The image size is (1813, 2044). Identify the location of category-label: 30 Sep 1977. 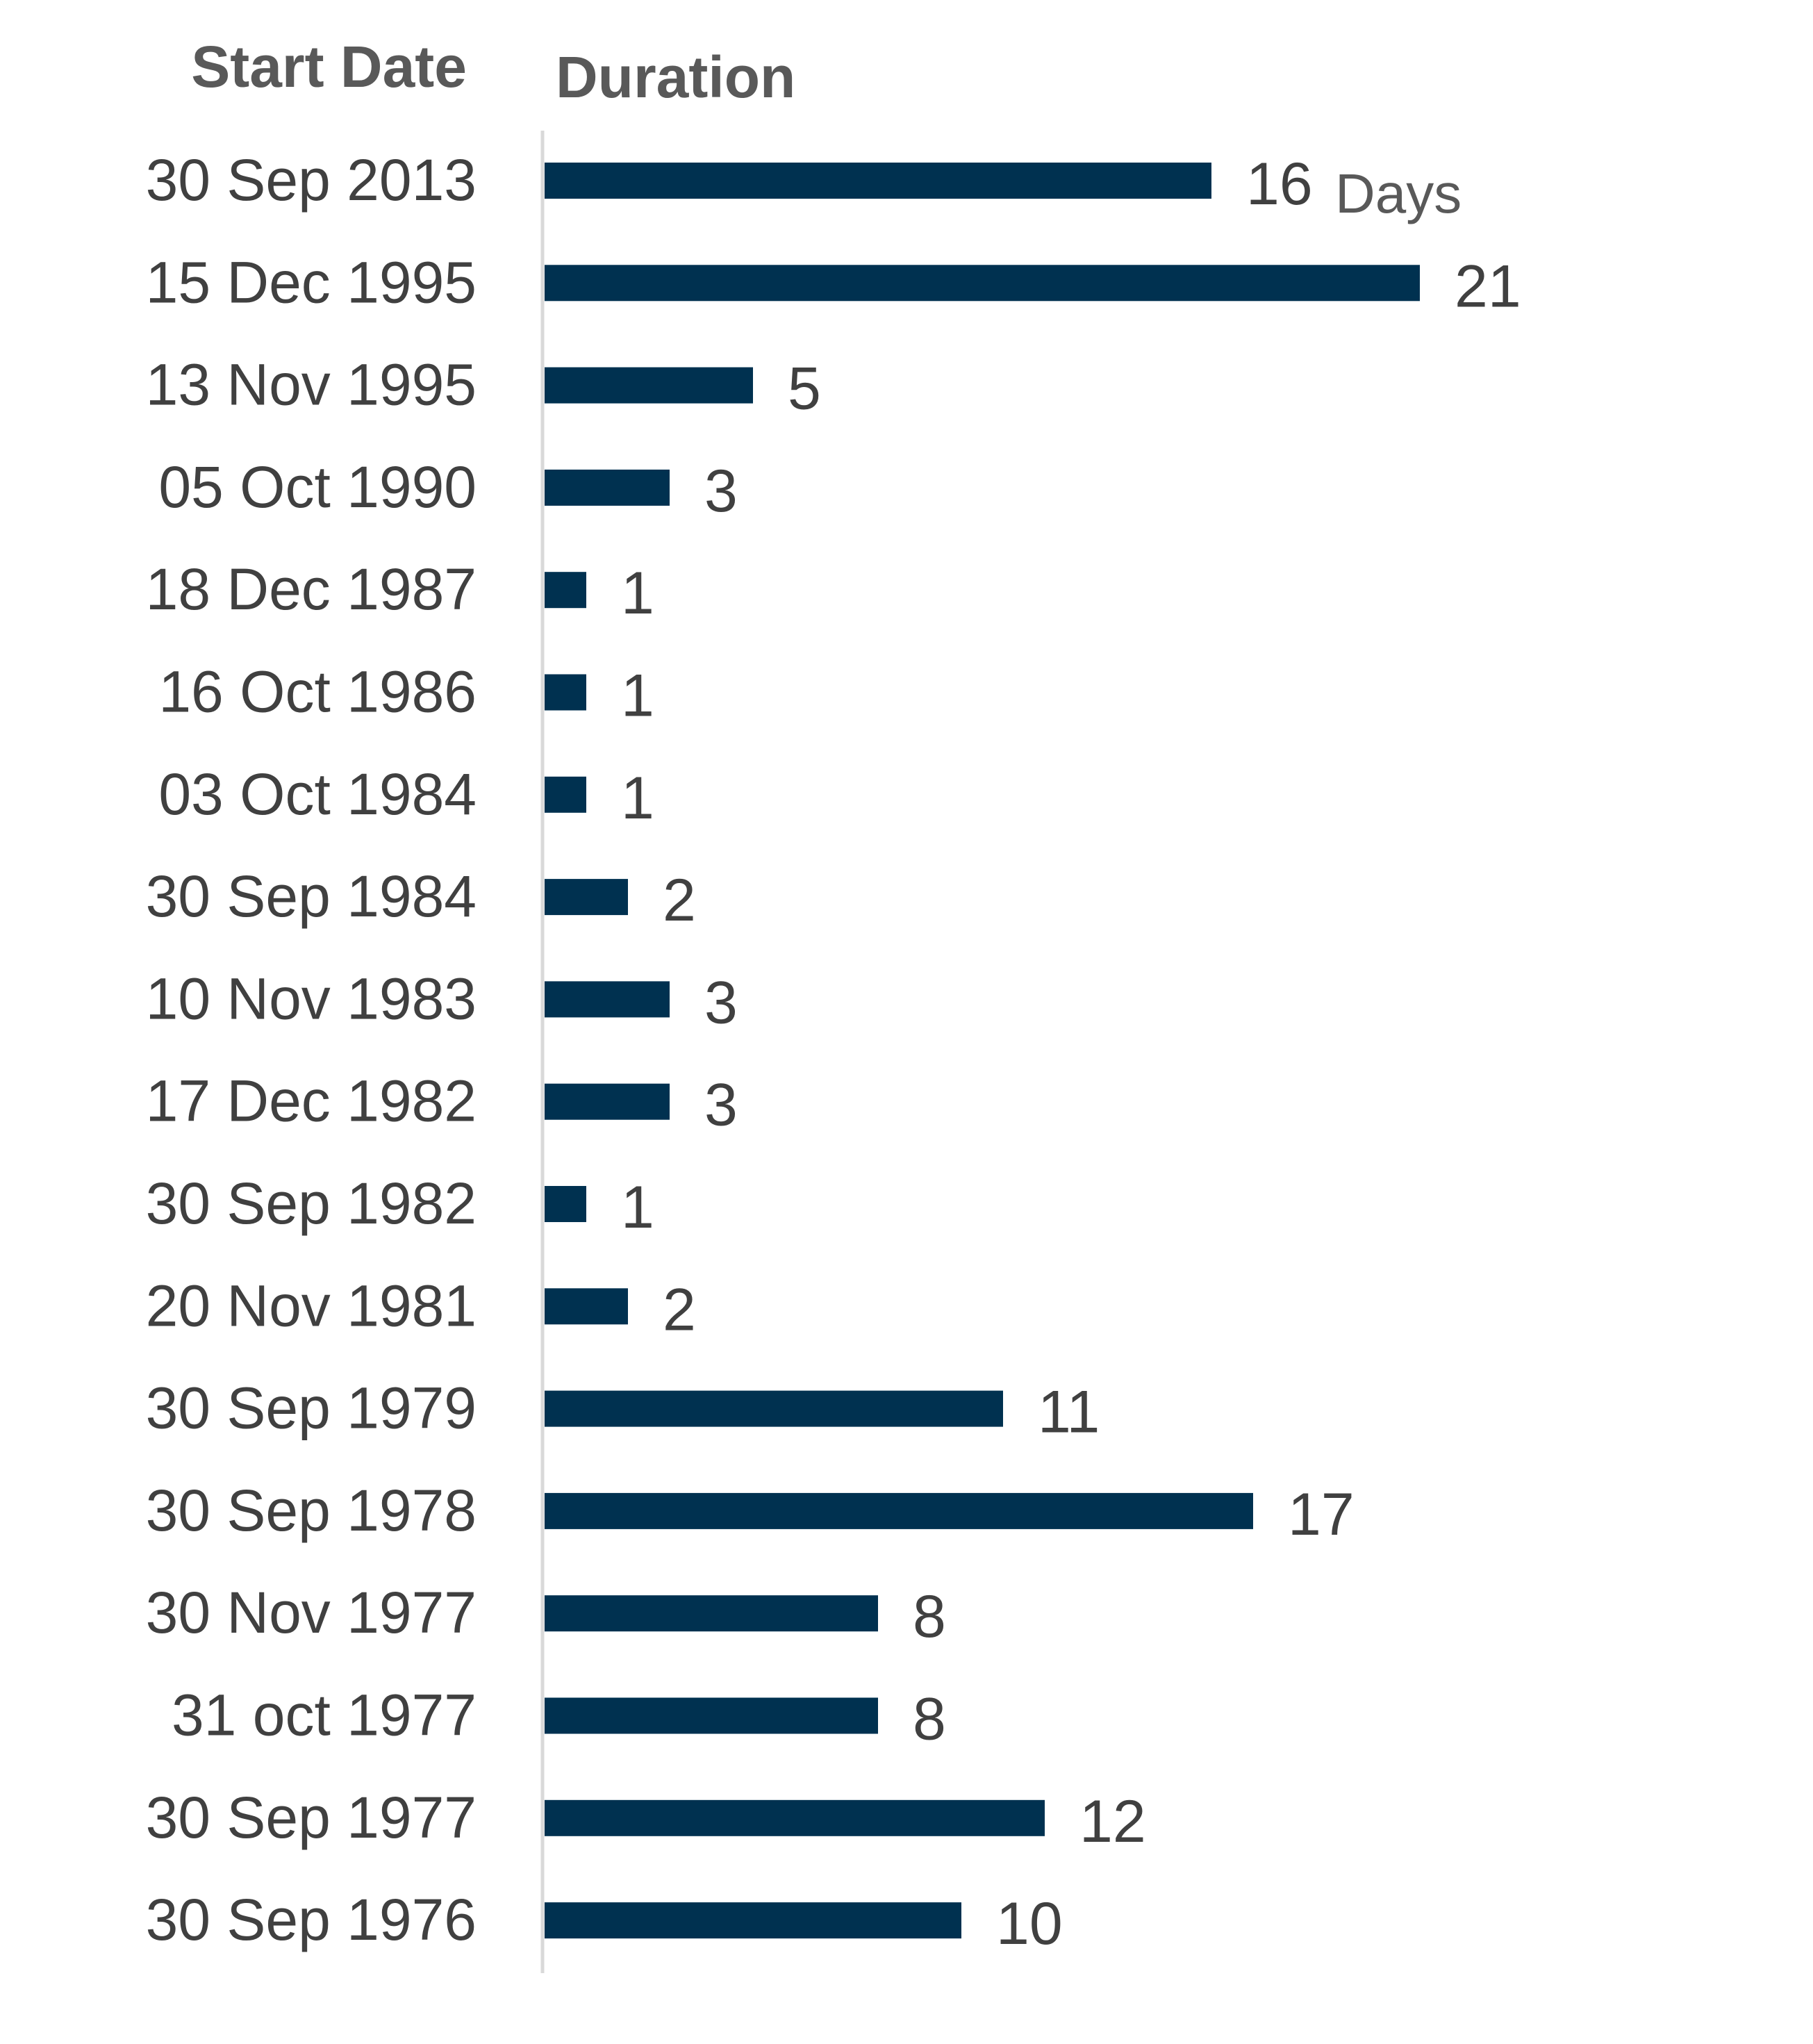
(312, 1817).